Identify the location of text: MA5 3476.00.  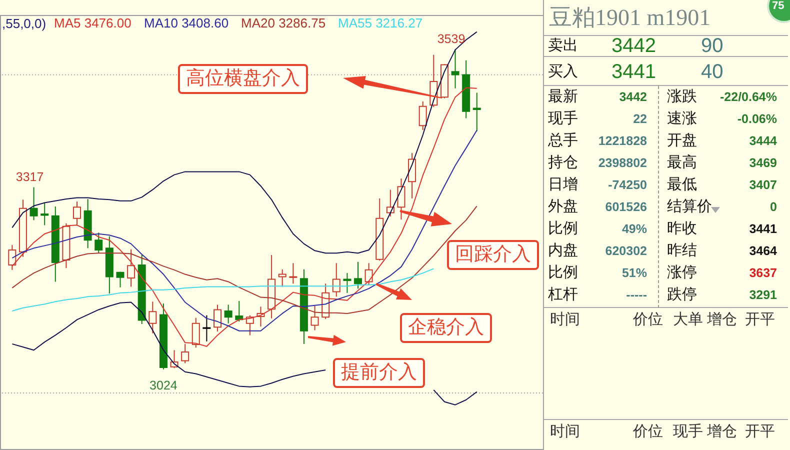
(93, 23).